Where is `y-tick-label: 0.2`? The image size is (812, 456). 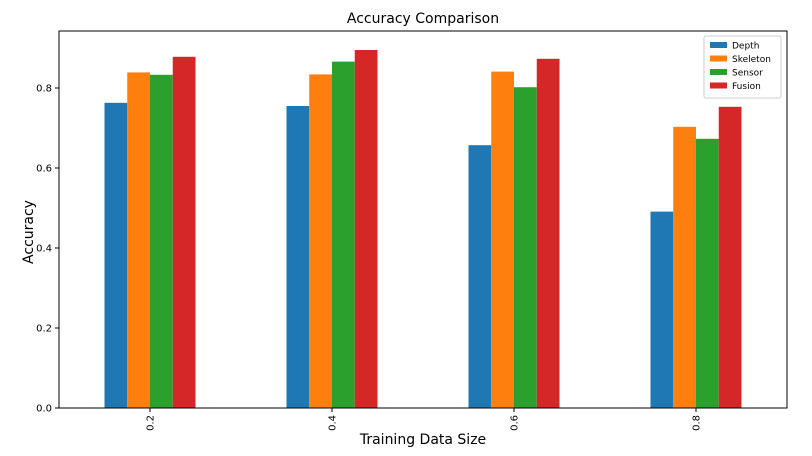
y-tick-label: 0.2 is located at coordinates (44, 329).